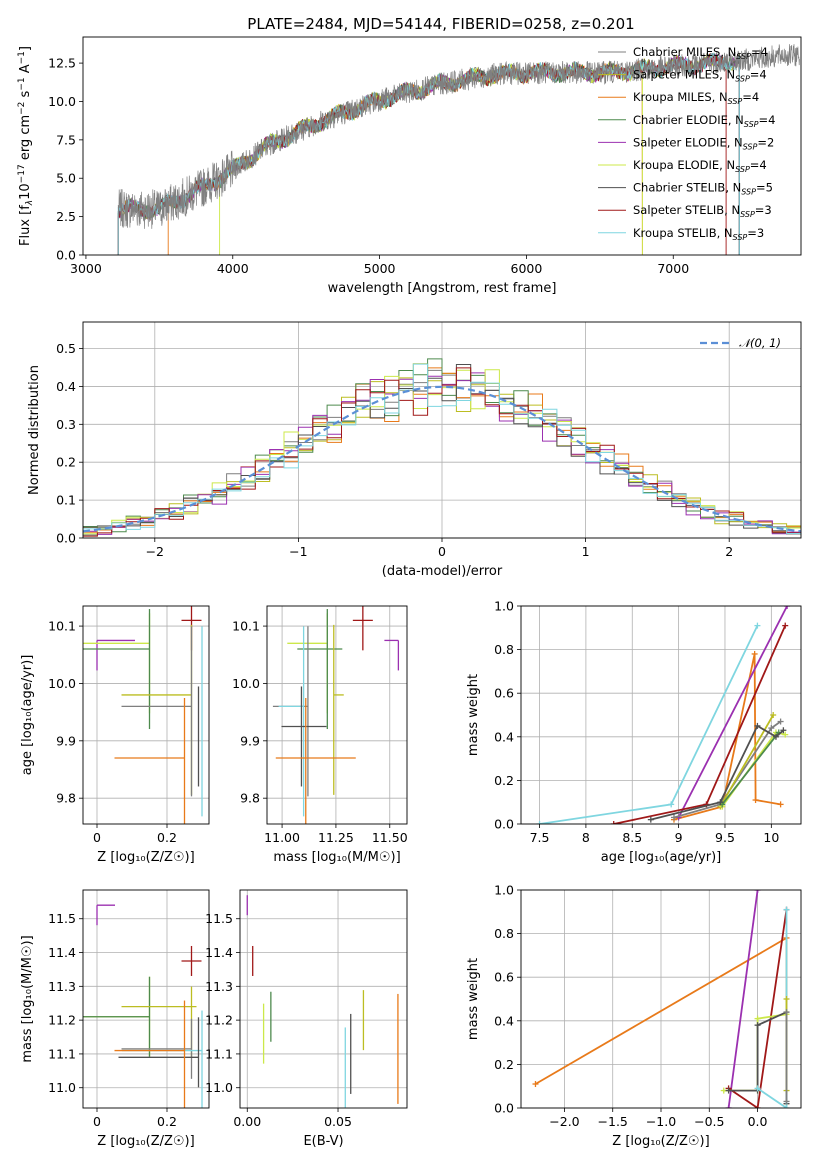 The image size is (819, 1170). I want to click on legend-entry: Salpeter MILES, NSSP=4, so click(700, 76).